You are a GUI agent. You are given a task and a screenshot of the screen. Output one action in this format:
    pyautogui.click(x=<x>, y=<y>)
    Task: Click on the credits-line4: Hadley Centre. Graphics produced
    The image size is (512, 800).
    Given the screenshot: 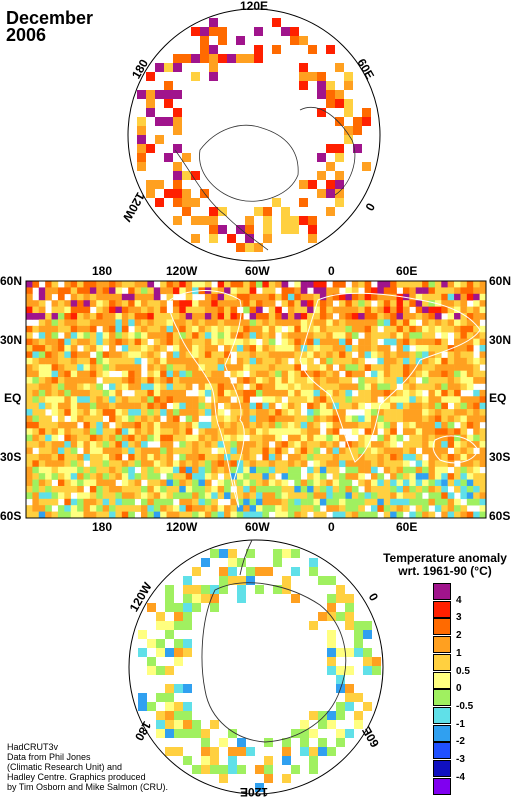 What is the action you would take?
    pyautogui.click(x=76, y=777)
    